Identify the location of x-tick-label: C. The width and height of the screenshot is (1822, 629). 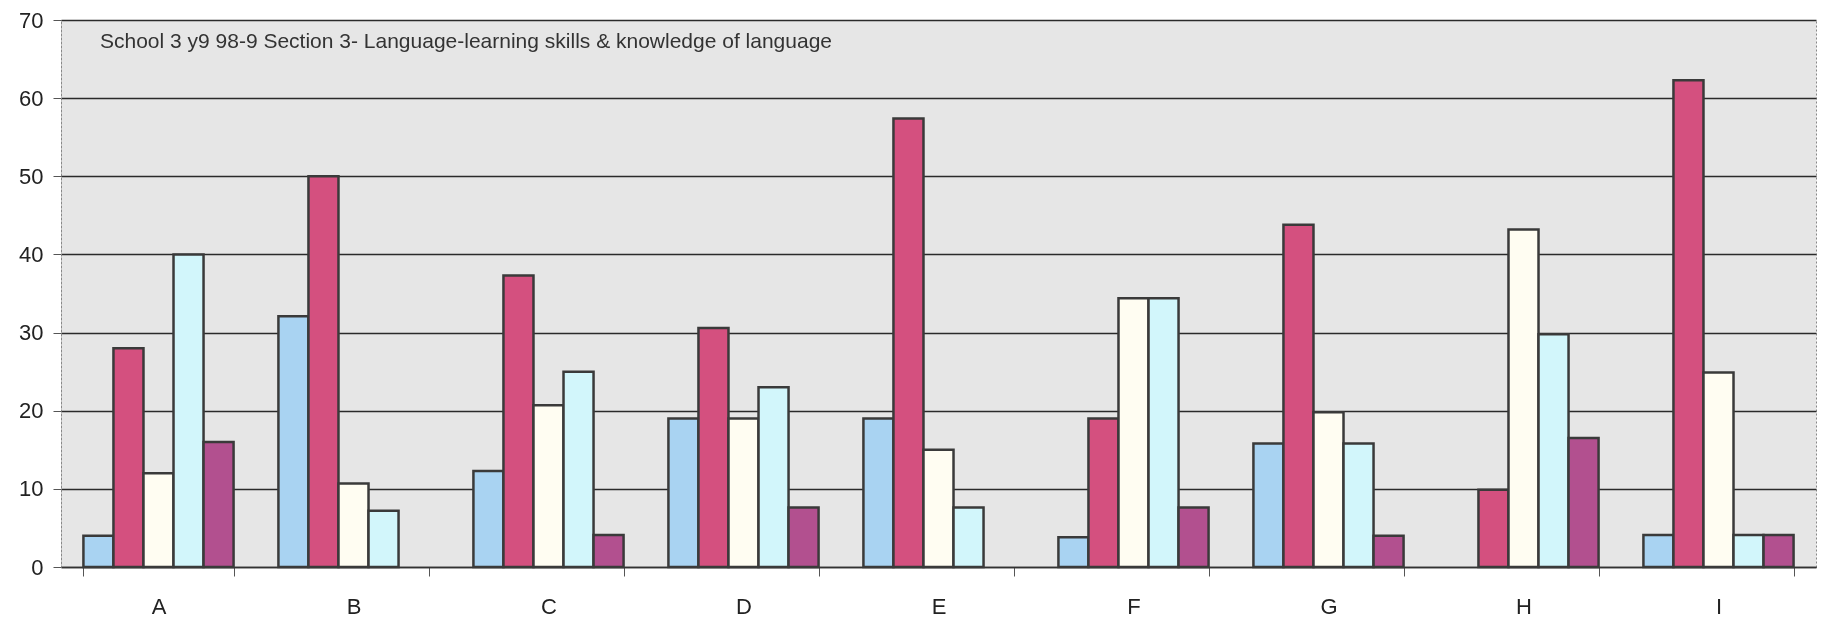
(549, 606).